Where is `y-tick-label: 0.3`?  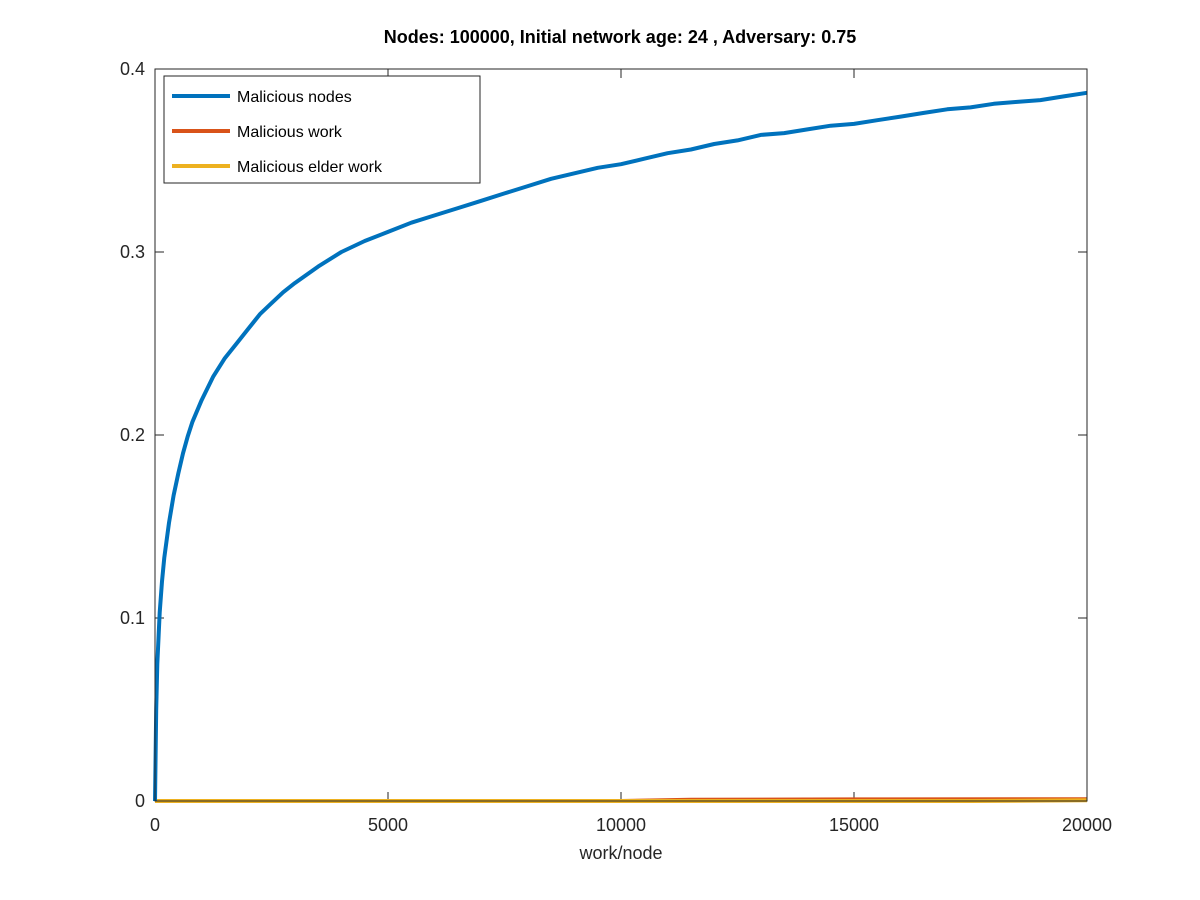 y-tick-label: 0.3 is located at coordinates (132, 252).